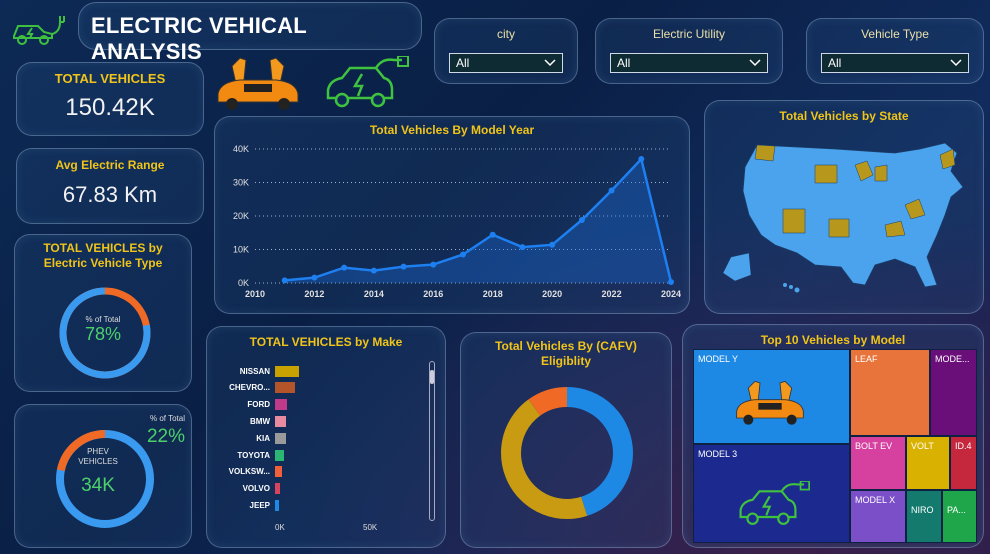 This screenshot has height=554, width=990. I want to click on bar-row: TOYOTA, so click(253, 455).